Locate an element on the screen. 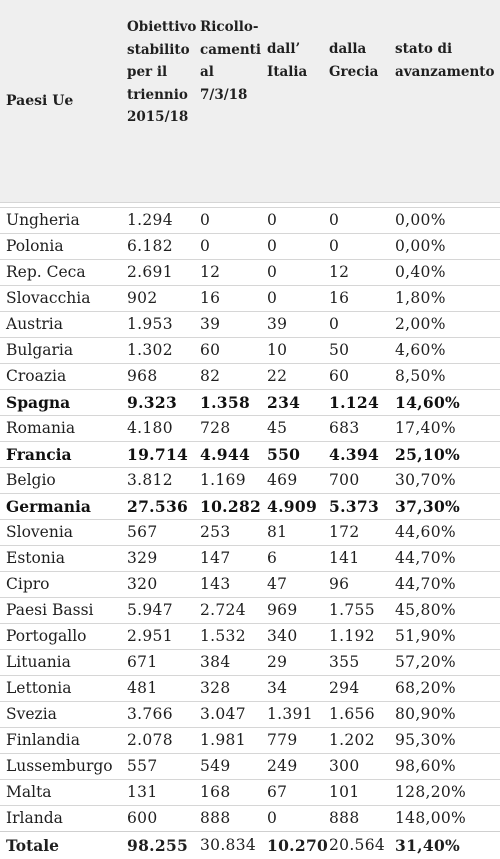 The width and height of the screenshot is (500, 859). cell-country: Ungheria is located at coordinates (62, 221).